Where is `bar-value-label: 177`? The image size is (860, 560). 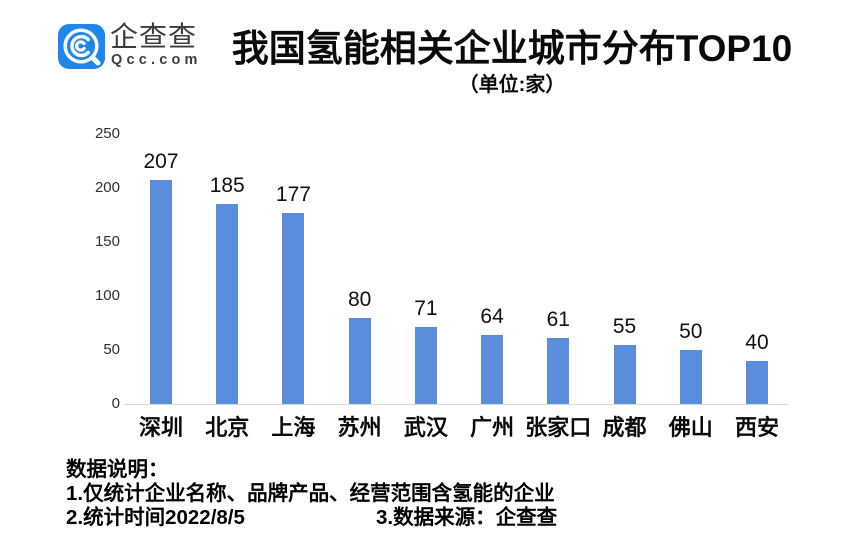
bar-value-label: 177 is located at coordinates (293, 194).